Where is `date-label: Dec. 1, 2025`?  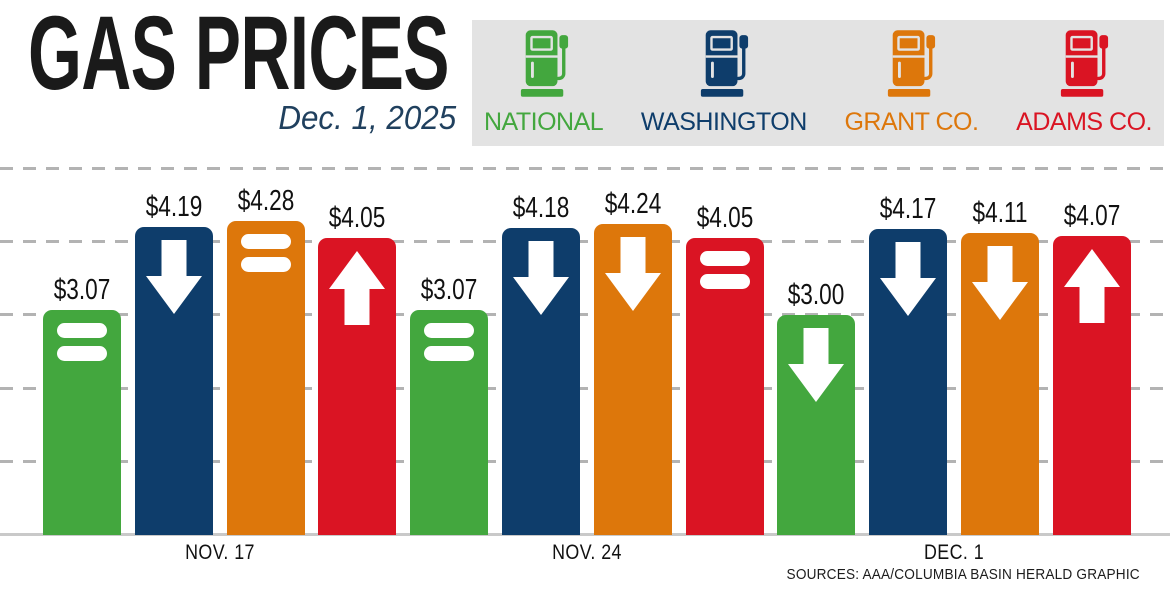
date-label: Dec. 1, 2025 is located at coordinates (228, 117).